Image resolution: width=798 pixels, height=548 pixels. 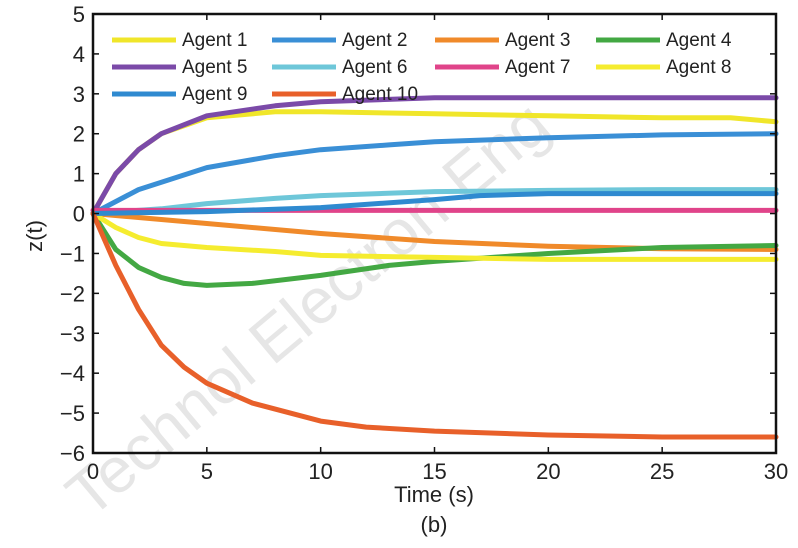 I want to click on y-tick-label: −3, so click(x=72, y=333).